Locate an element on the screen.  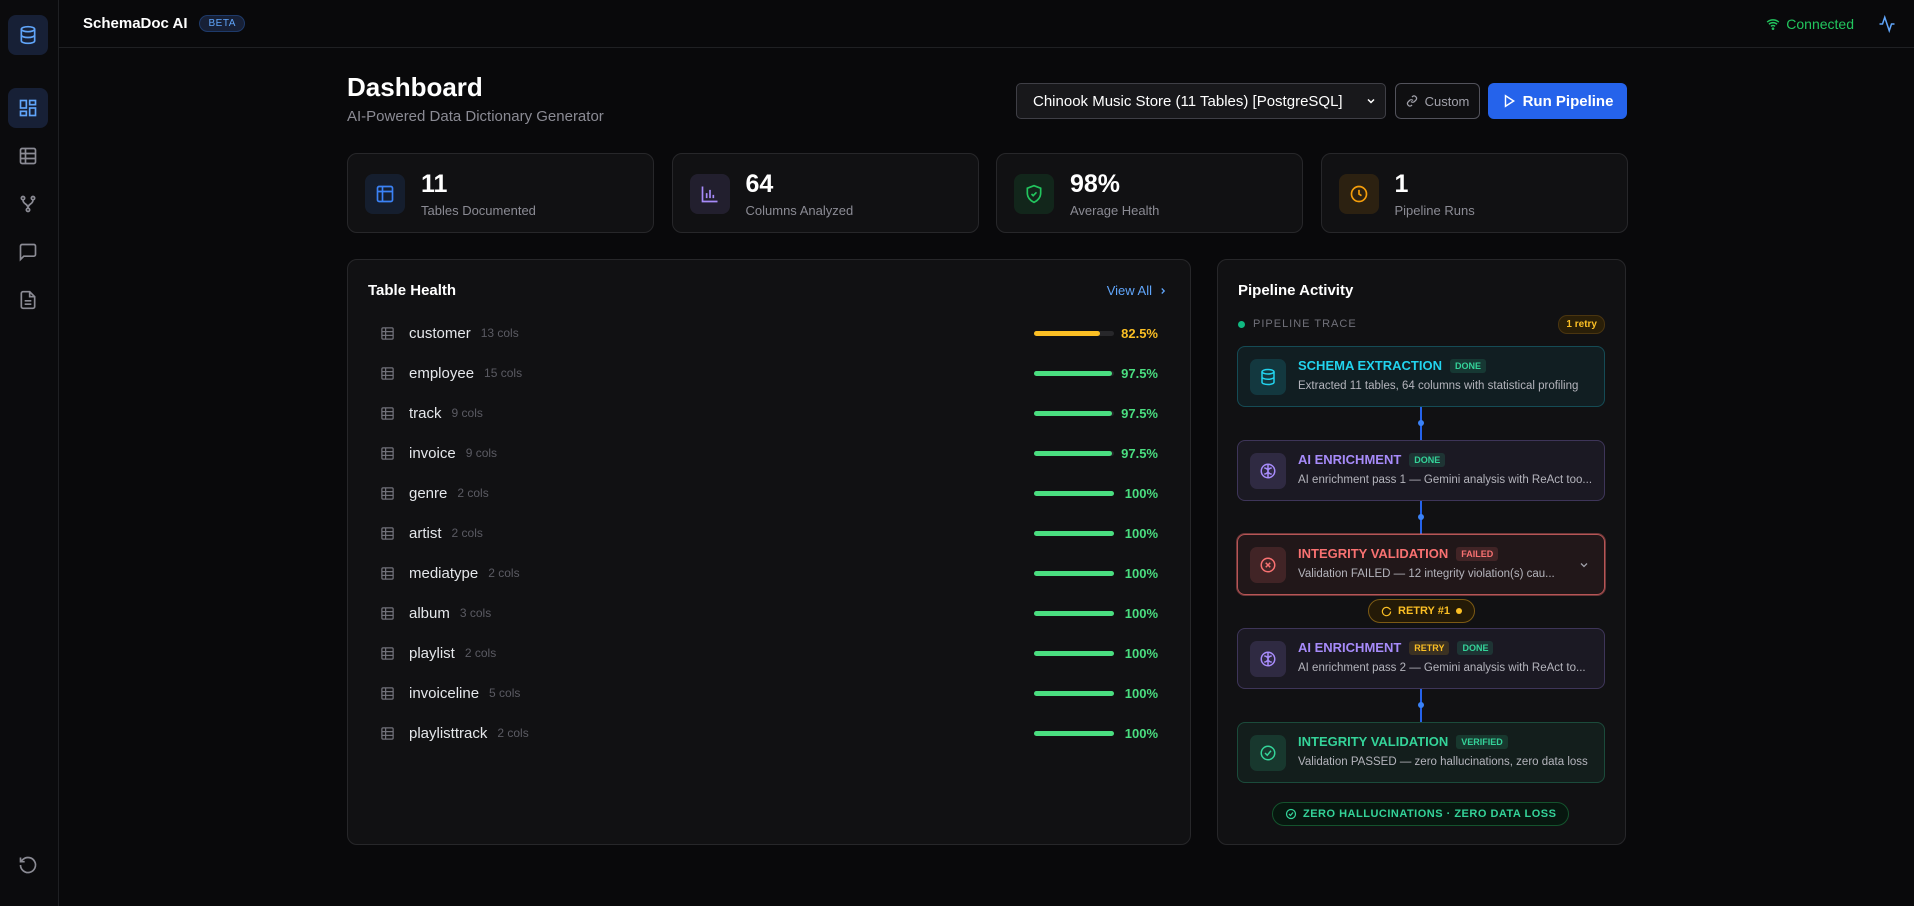
table-row: employee 15 cols 97.5% is located at coordinates (769, 373).